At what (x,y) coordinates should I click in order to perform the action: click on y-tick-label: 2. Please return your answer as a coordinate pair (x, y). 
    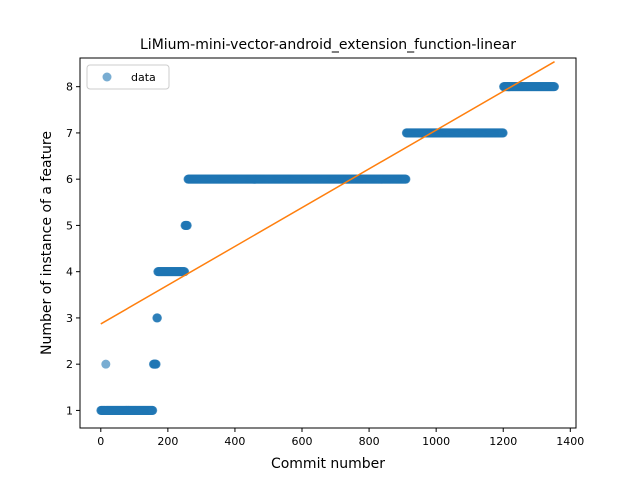
    Looking at the image, I should click on (69, 364).